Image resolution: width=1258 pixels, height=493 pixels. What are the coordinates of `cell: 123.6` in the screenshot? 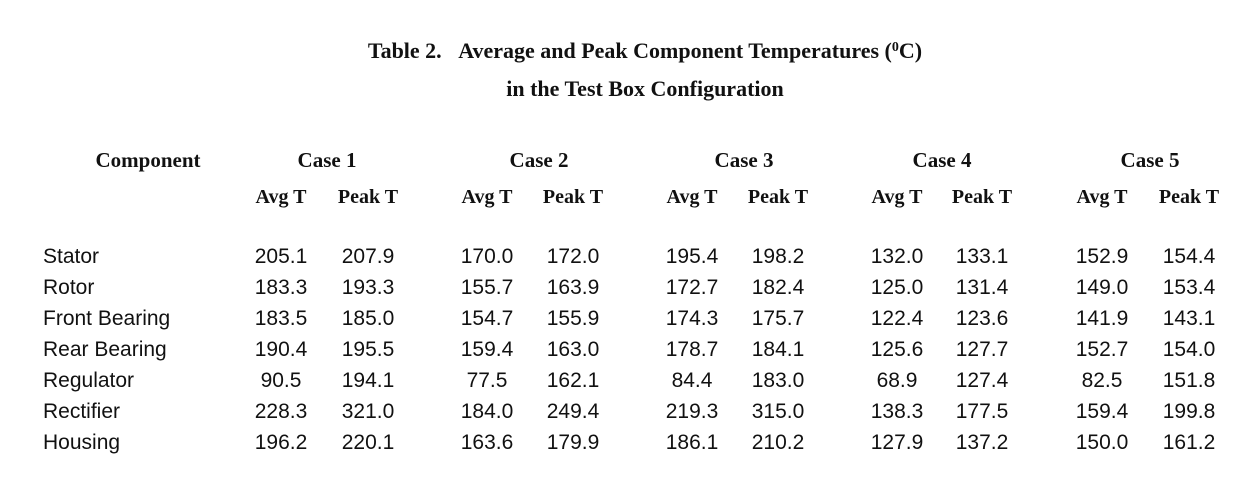 It's located at (982, 318).